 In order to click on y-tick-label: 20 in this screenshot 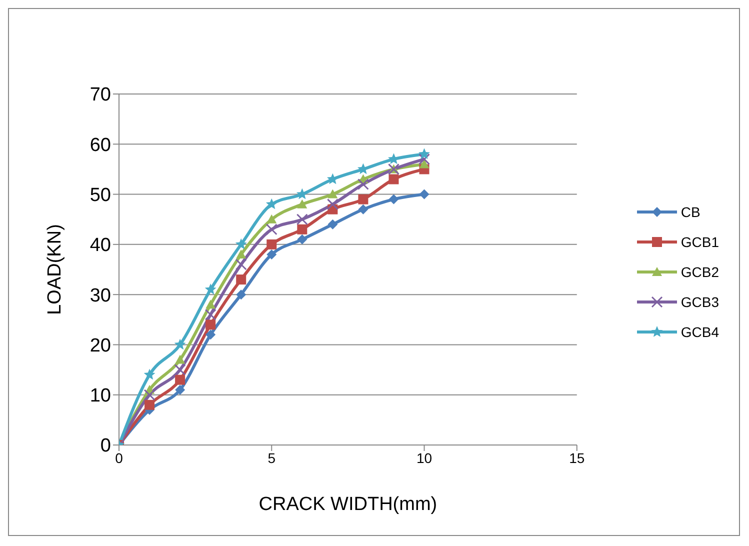, I will do `click(100, 345)`.